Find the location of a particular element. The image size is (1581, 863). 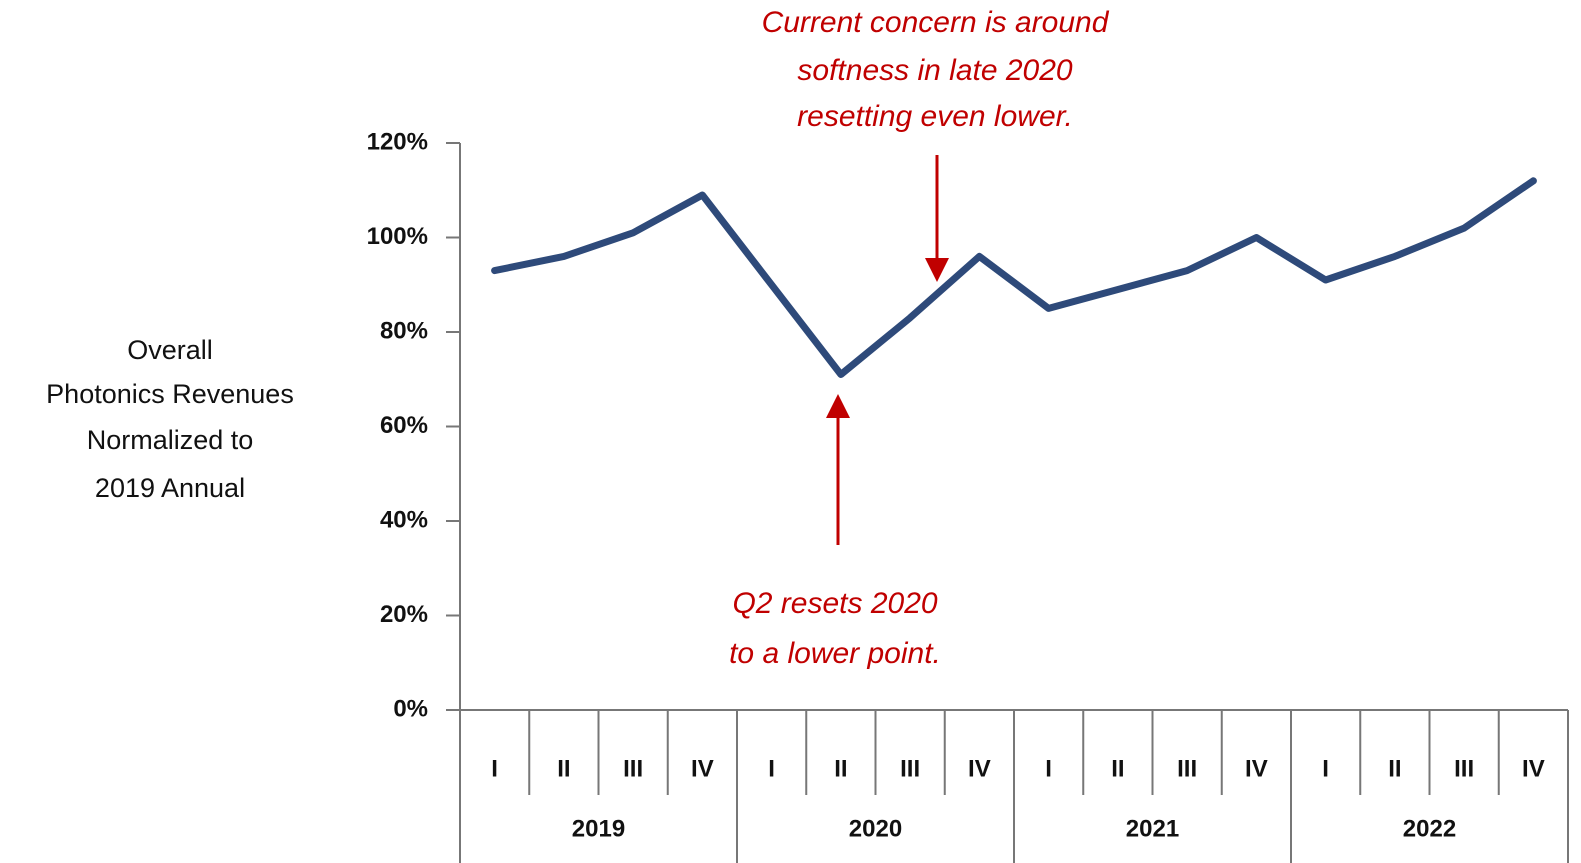

group-label: 2019 is located at coordinates (598, 828).